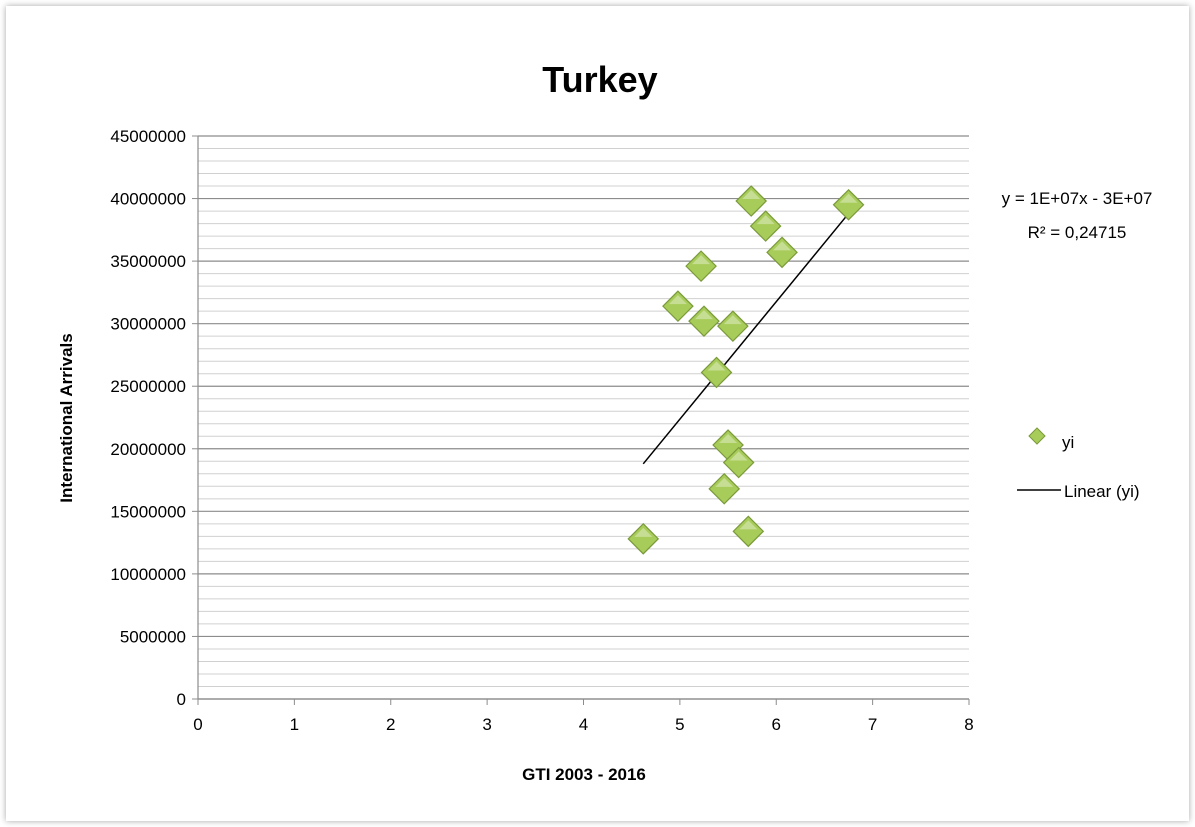 This screenshot has height=827, width=1195. I want to click on x-tick-label: 5, so click(679, 724).